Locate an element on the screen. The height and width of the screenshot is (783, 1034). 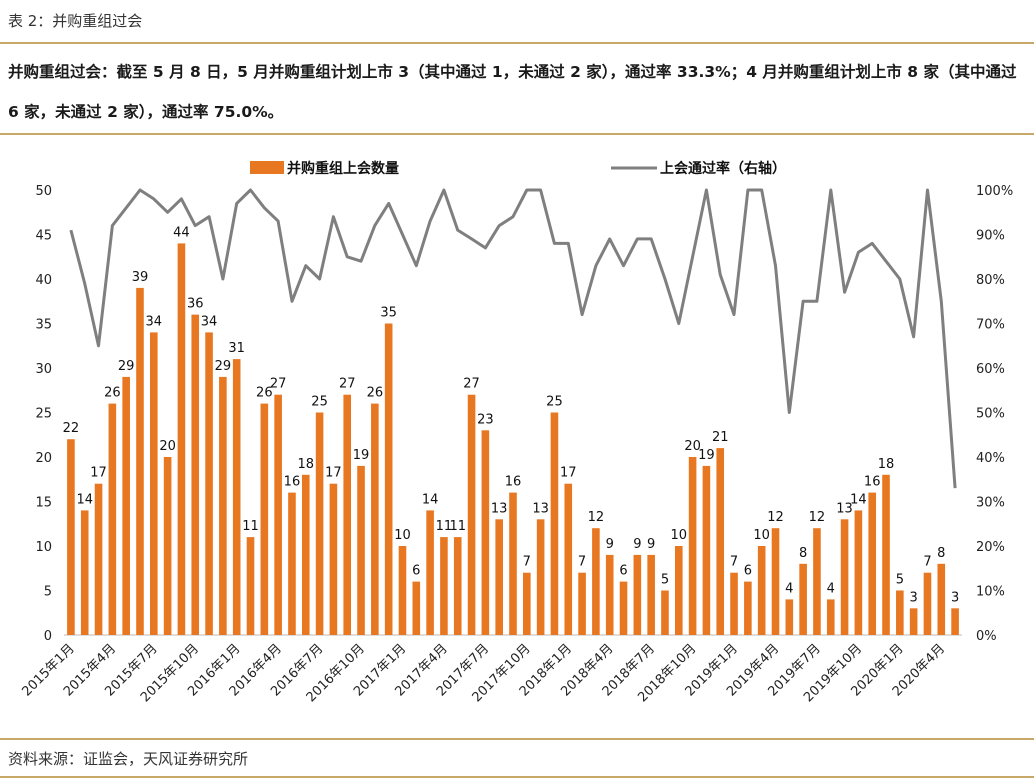
right-axis-tick-label: 10% is located at coordinates (990, 592).